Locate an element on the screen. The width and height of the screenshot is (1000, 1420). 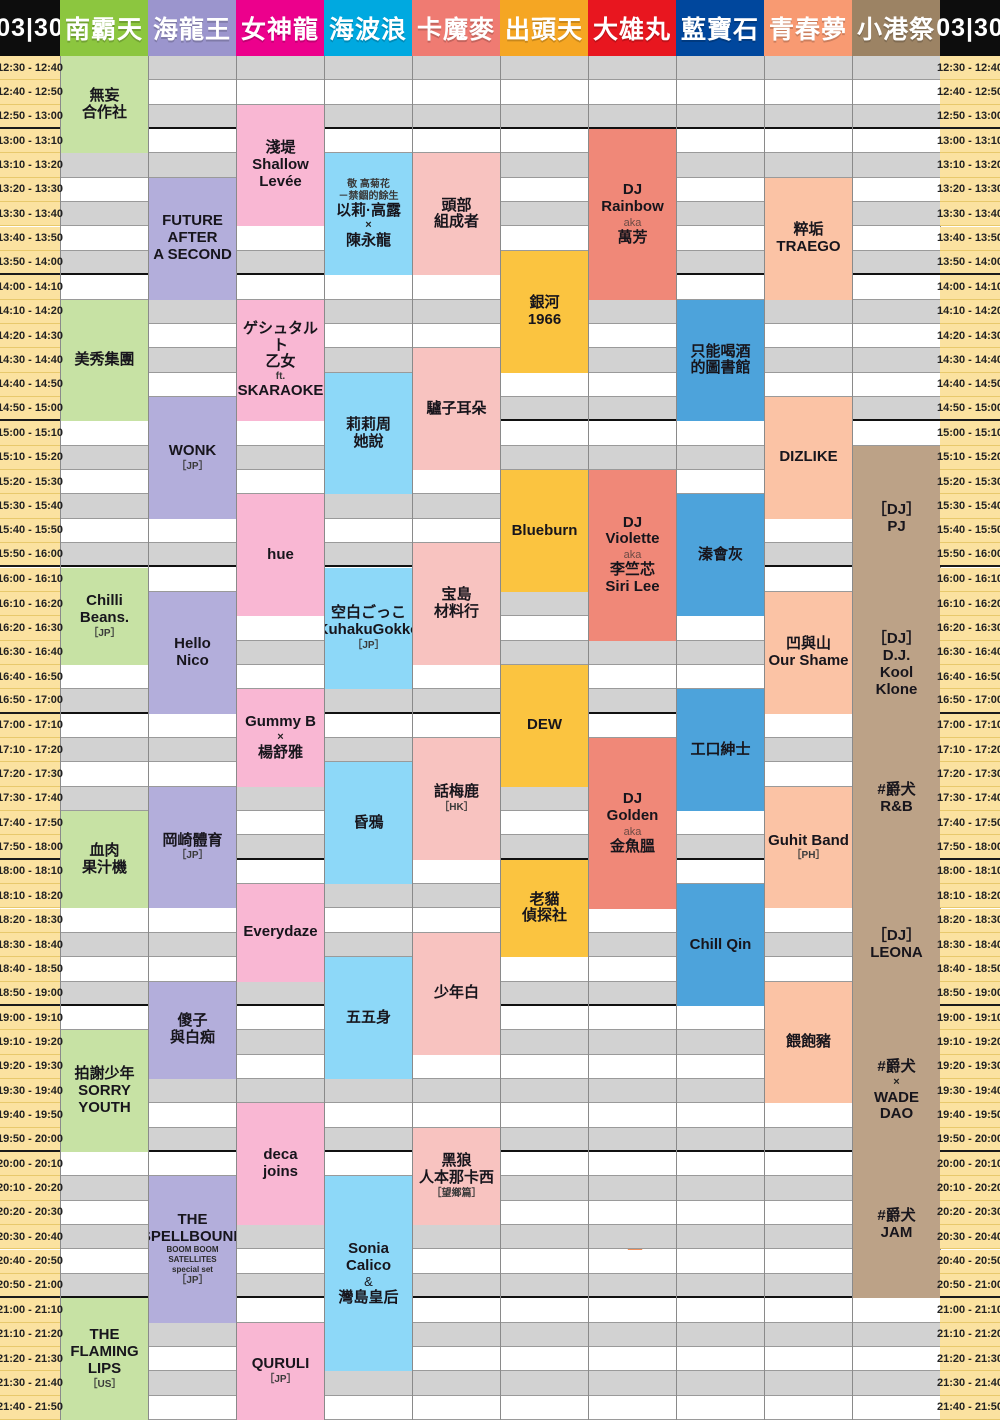
act-block: ［DJ］ D.J. Kool Klone is located at coordinates (896, 664).